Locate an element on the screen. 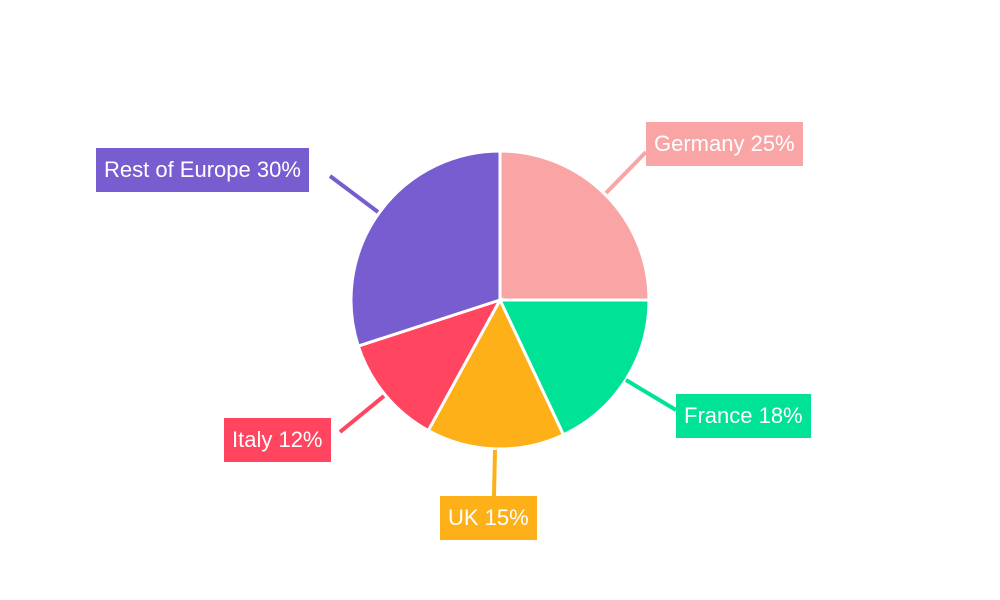 The image size is (1000, 600). label-uk: UK 15% is located at coordinates (488, 518).